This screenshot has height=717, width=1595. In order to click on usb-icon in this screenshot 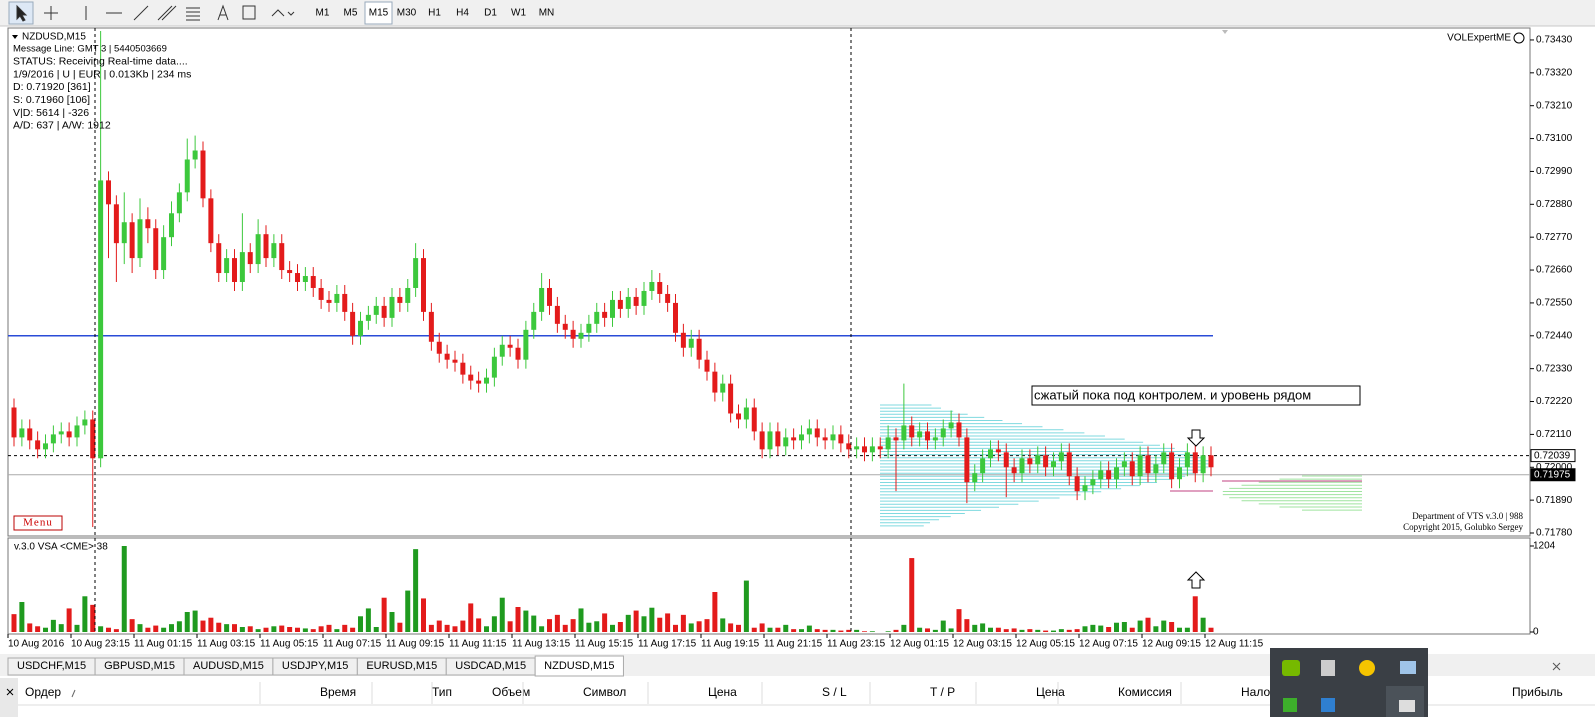, I will do `click(1328, 668)`.